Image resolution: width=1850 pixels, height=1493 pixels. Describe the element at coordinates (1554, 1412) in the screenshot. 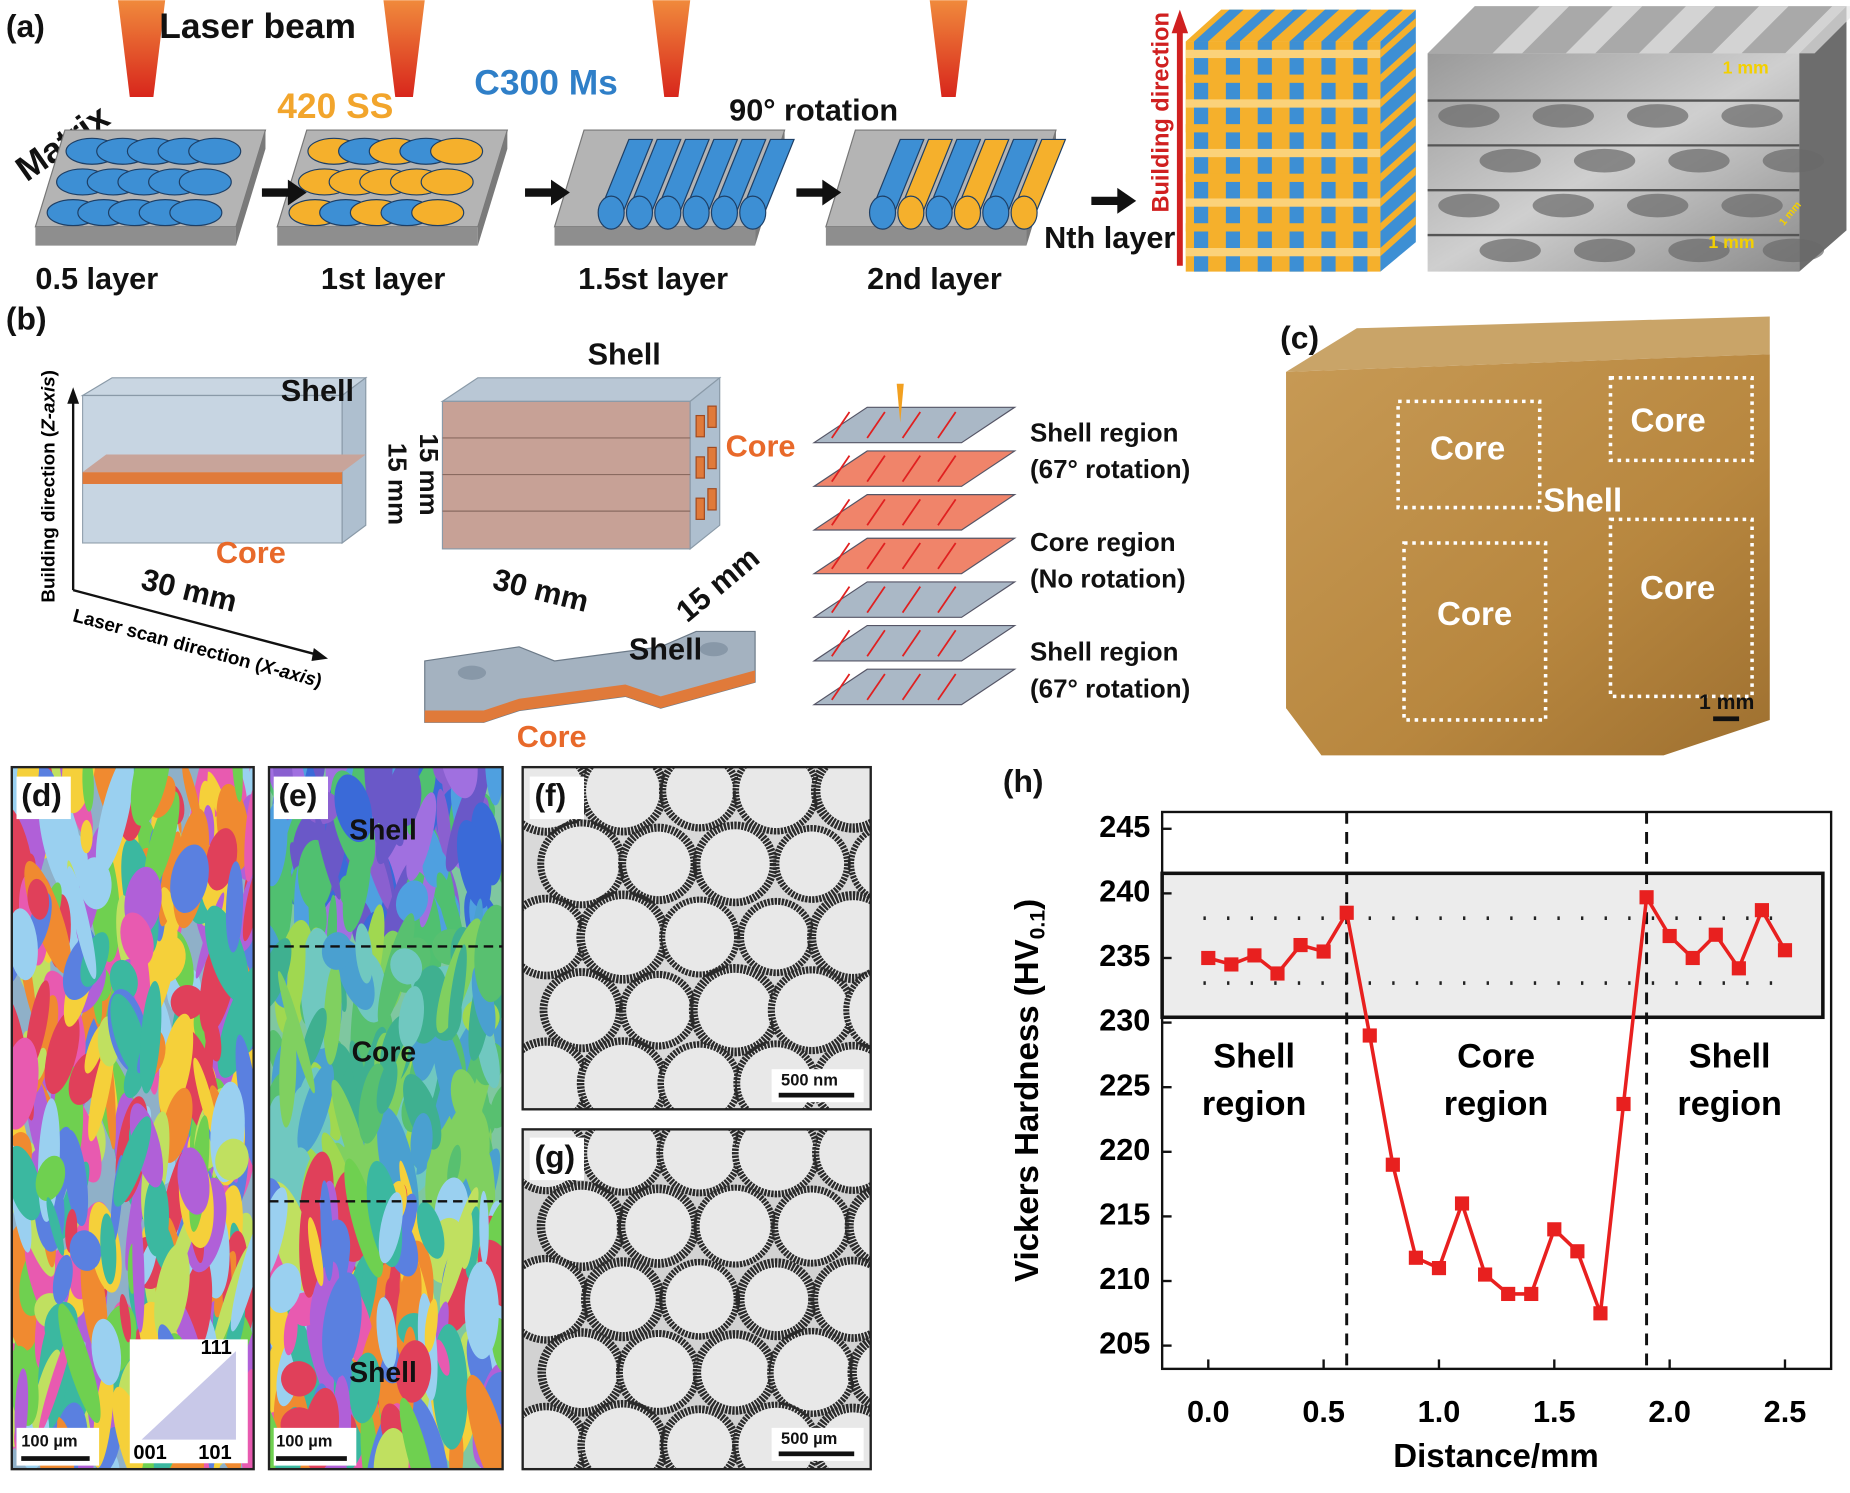

I see `x-tick-label: 1.5` at that location.